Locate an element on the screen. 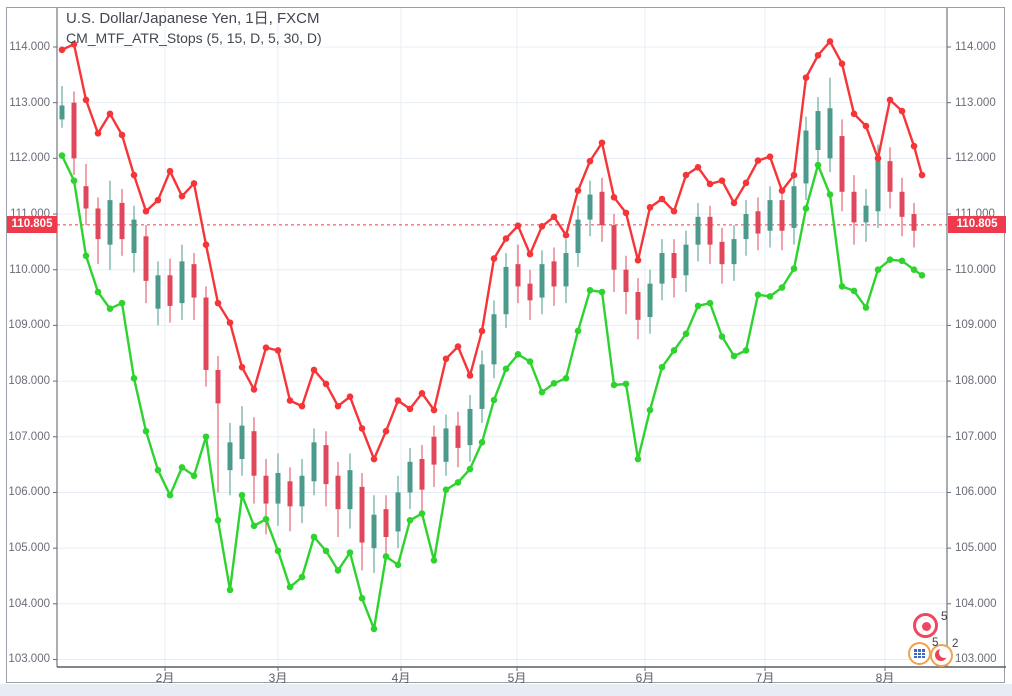 Image resolution: width=1012 pixels, height=696 pixels. flag-marker-icon is located at coordinates (919, 653).